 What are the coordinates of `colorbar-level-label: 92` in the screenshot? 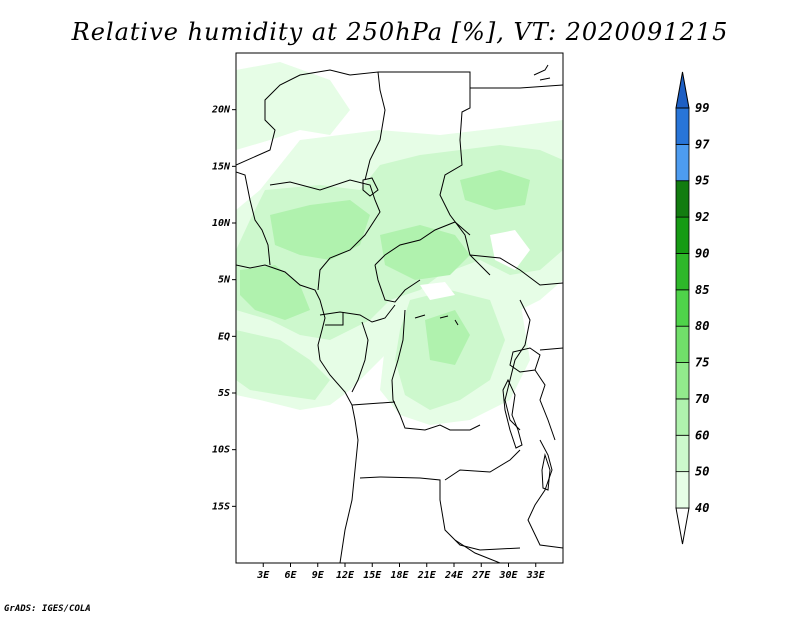 It's located at (702, 217).